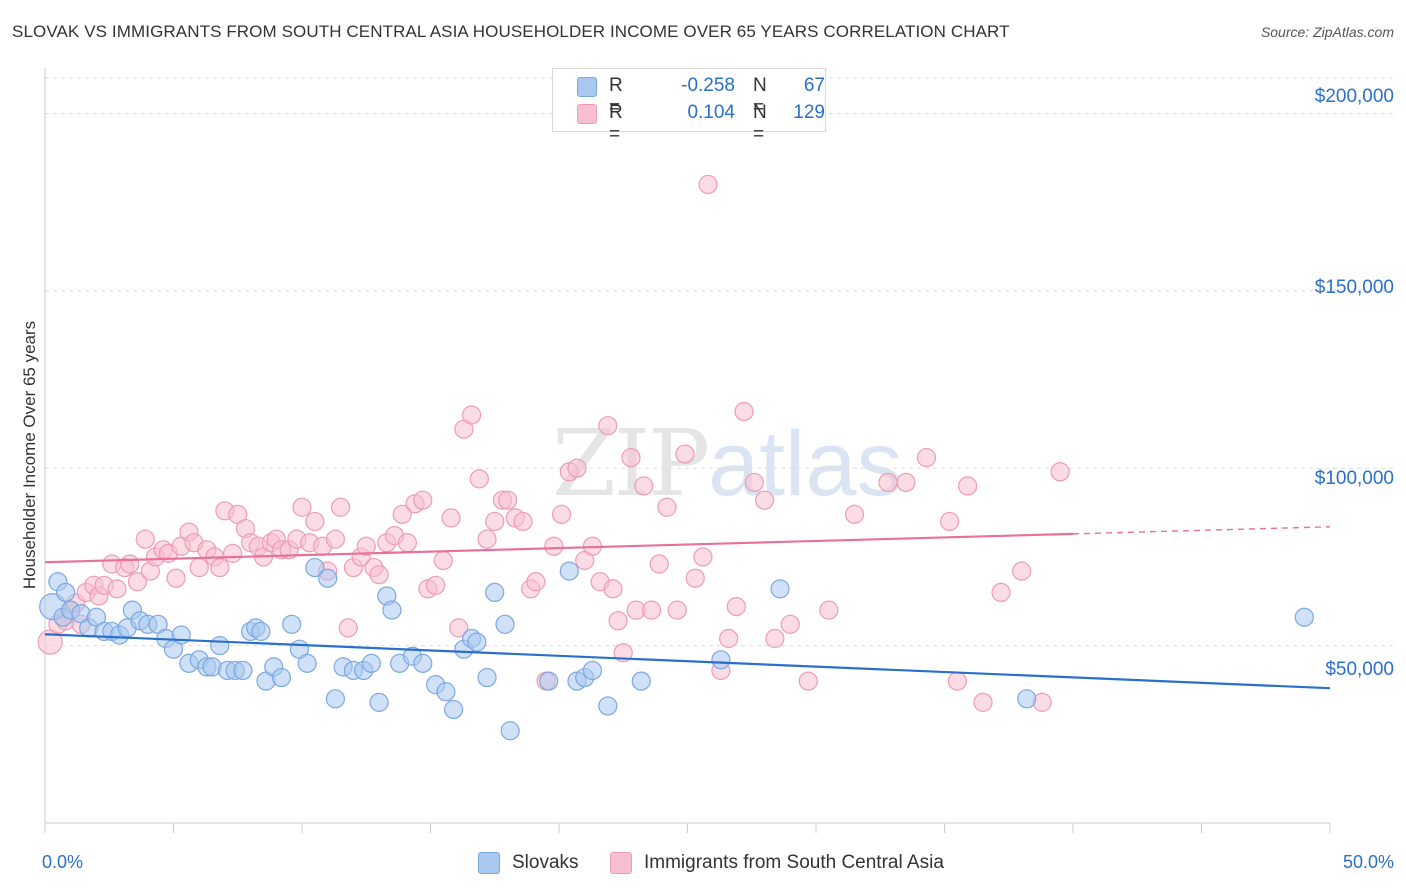  Describe the element at coordinates (1354, 287) in the screenshot. I see `y-tick-label: $150,000` at that location.